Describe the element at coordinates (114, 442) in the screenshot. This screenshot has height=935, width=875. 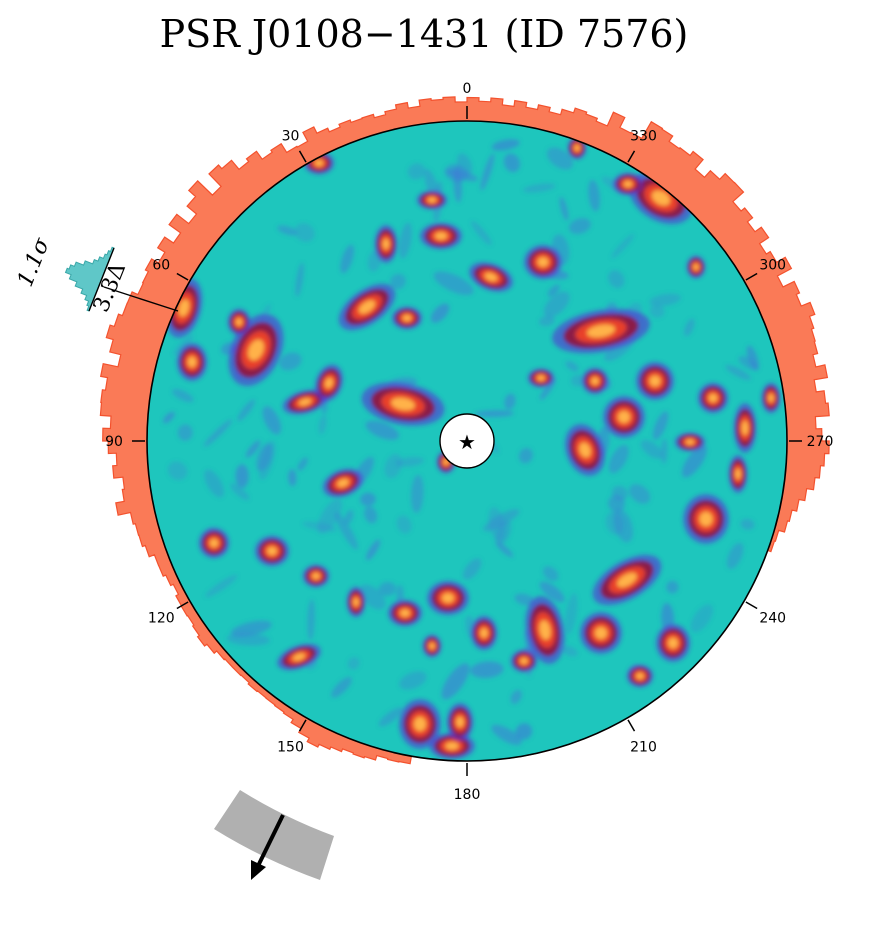
I see `angle-label-90: 90` at that location.